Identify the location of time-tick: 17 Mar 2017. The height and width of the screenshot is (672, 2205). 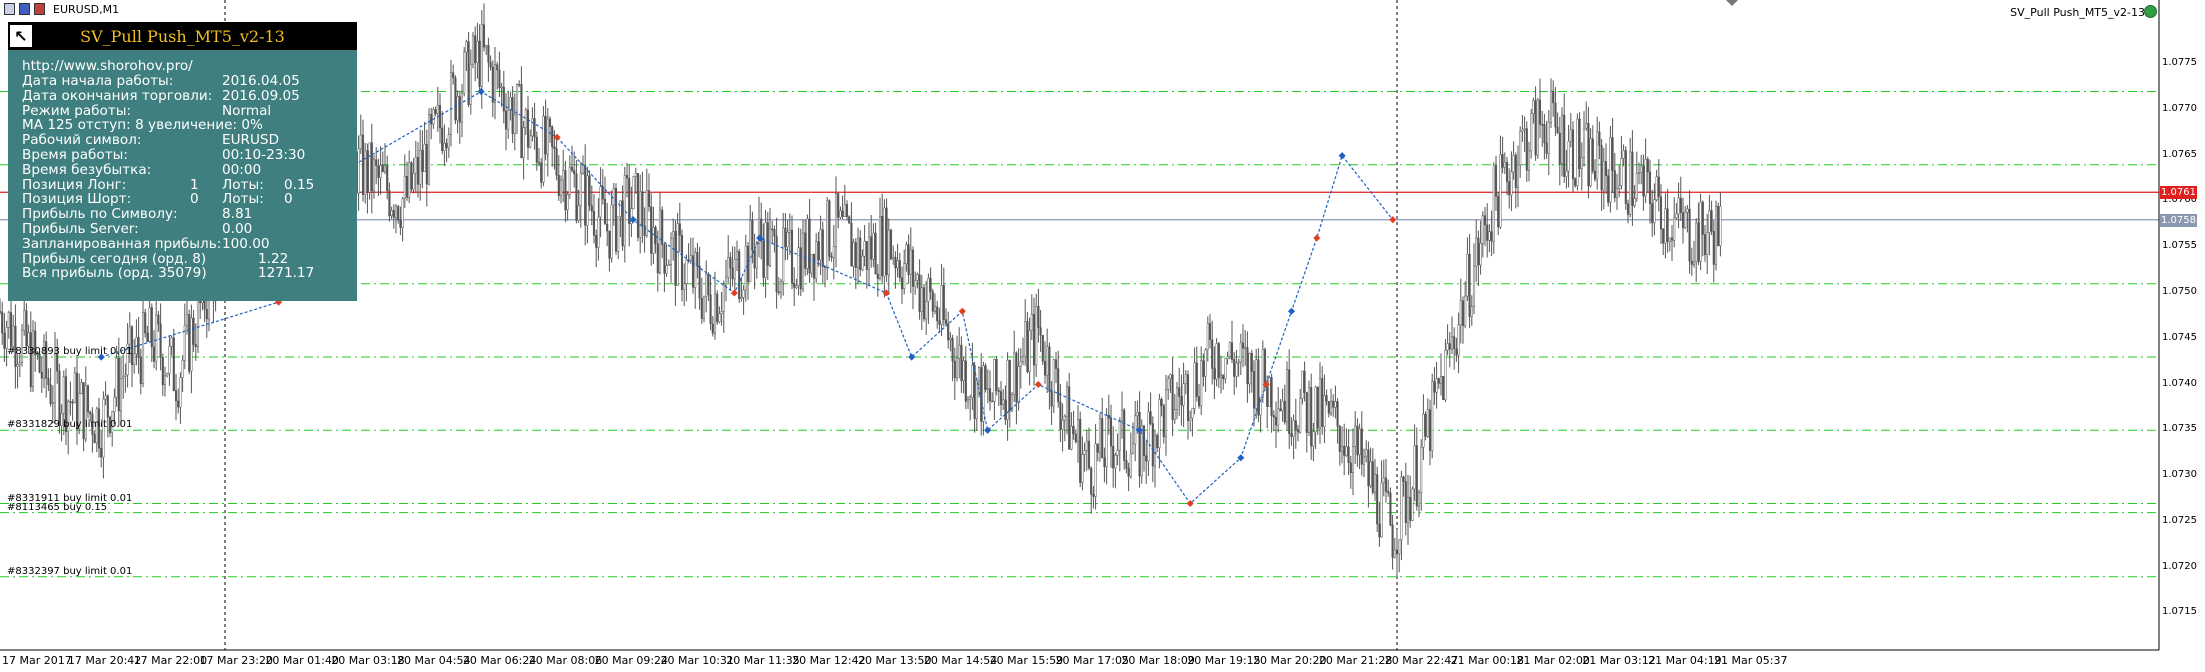
(37, 660).